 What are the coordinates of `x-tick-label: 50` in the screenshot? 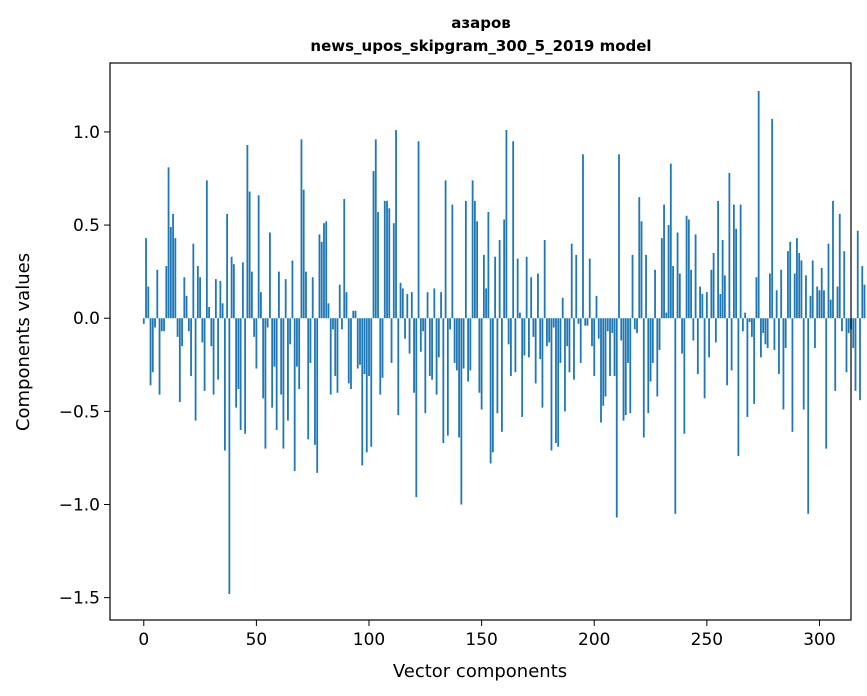 It's located at (257, 640).